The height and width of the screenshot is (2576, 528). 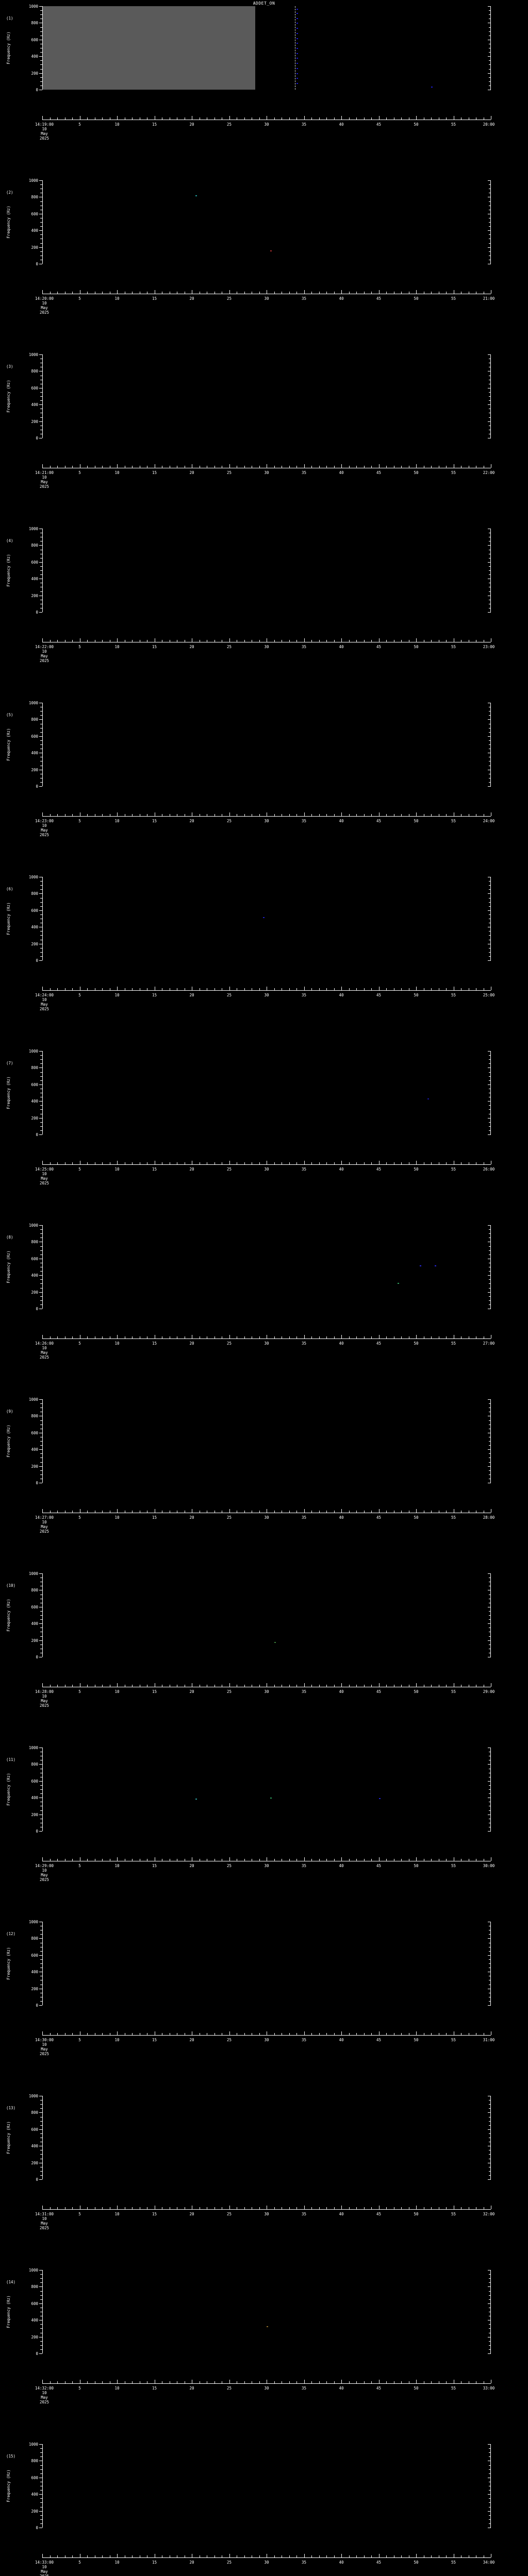 What do you see at coordinates (416, 821) in the screenshot?
I see `x-axis-tick-label: 50` at bounding box center [416, 821].